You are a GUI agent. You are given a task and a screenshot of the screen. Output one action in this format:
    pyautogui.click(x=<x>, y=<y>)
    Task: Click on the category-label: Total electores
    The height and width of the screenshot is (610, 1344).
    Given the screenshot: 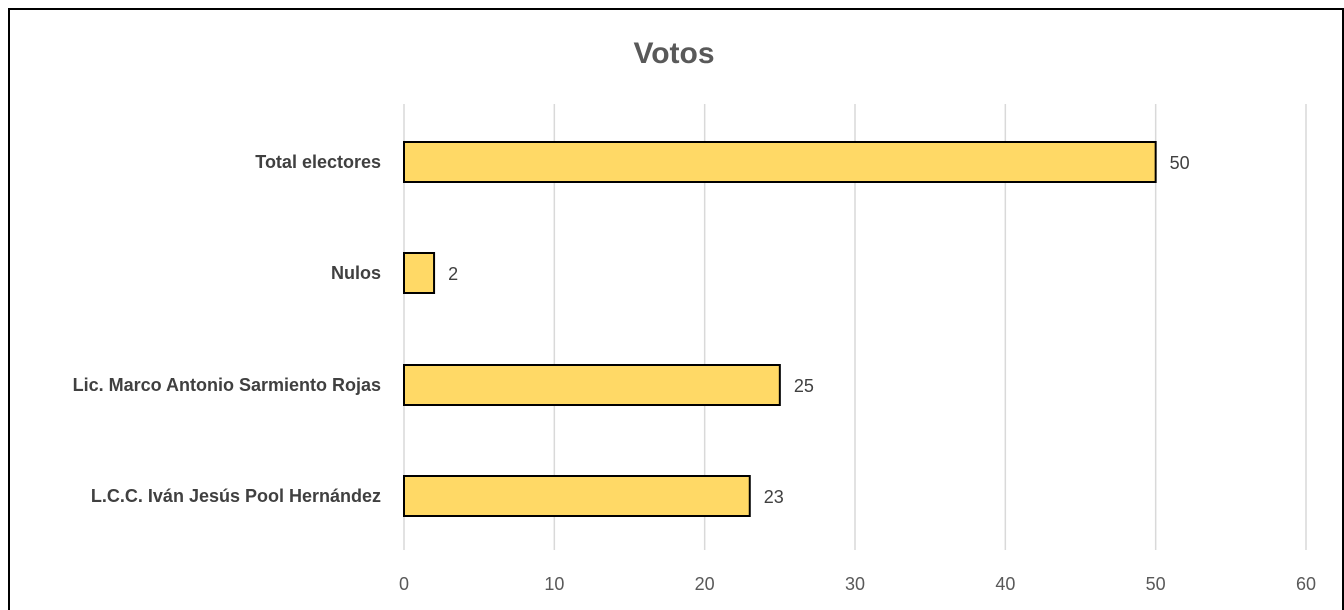 What is the action you would take?
    pyautogui.click(x=318, y=162)
    